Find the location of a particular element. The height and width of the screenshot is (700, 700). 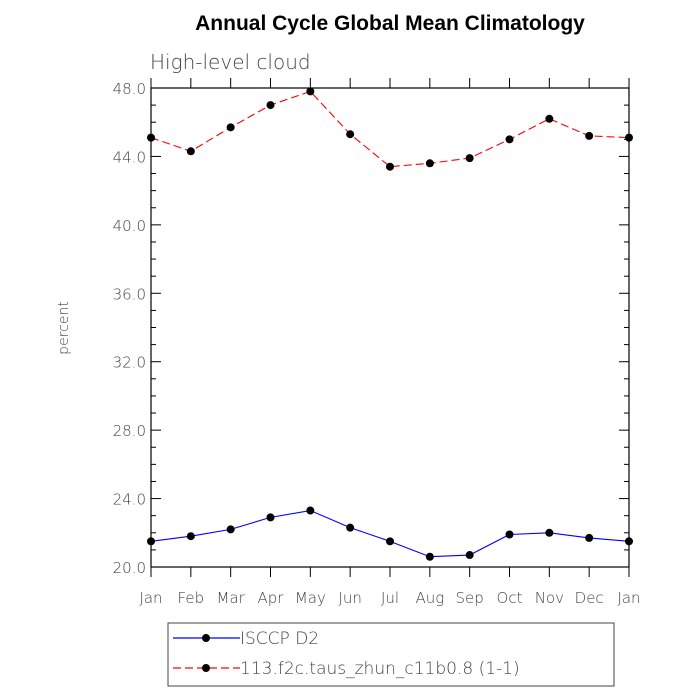

legend: ISCCP D2 113.f2c.taus_zhun_c11b0.8 (1-1) is located at coordinates (391, 654).